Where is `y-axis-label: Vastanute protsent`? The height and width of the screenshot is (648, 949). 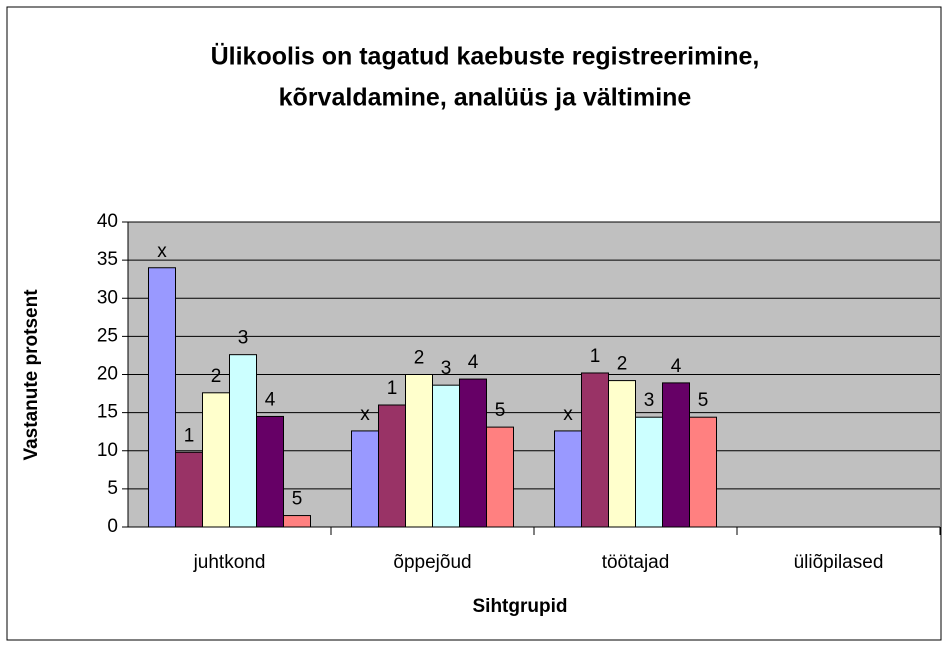
y-axis-label: Vastanute protsent is located at coordinates (31, 375).